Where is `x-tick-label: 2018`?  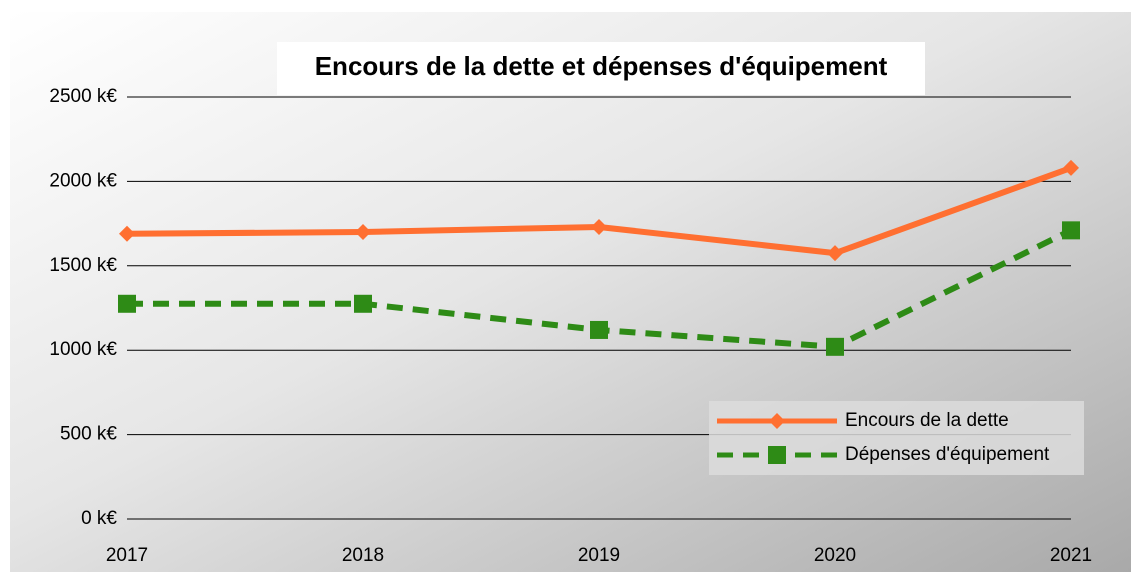 x-tick-label: 2018 is located at coordinates (363, 555).